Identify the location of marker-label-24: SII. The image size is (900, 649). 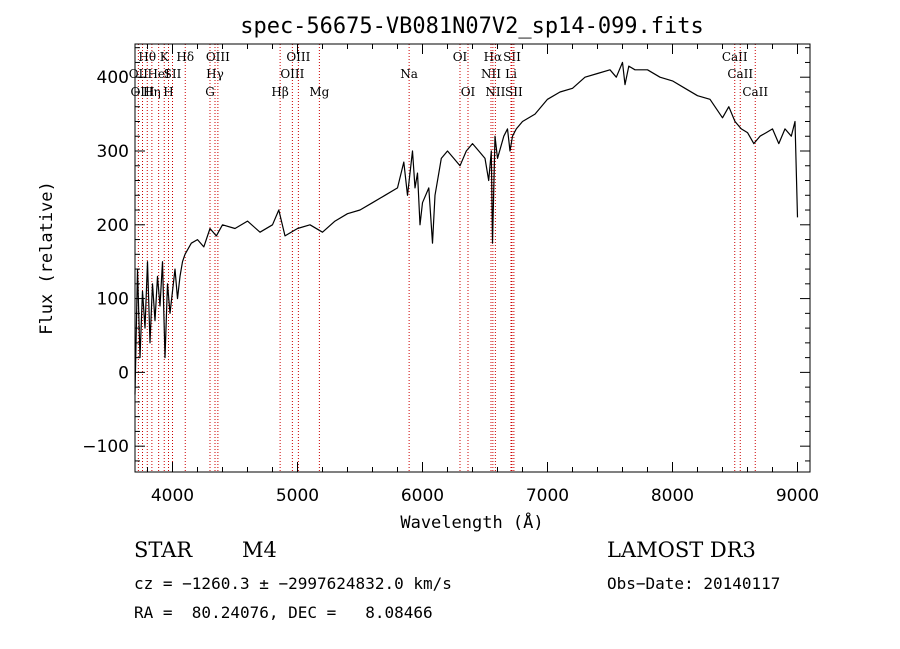
(514, 92).